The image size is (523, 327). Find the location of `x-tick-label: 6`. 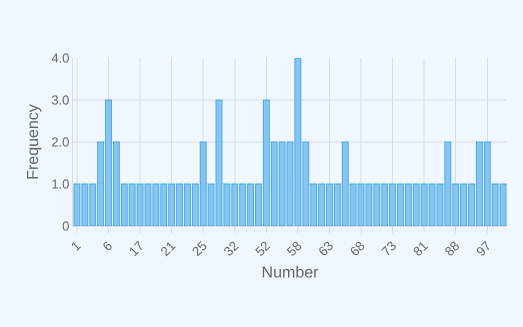

x-tick-label: 6 is located at coordinates (108, 246).